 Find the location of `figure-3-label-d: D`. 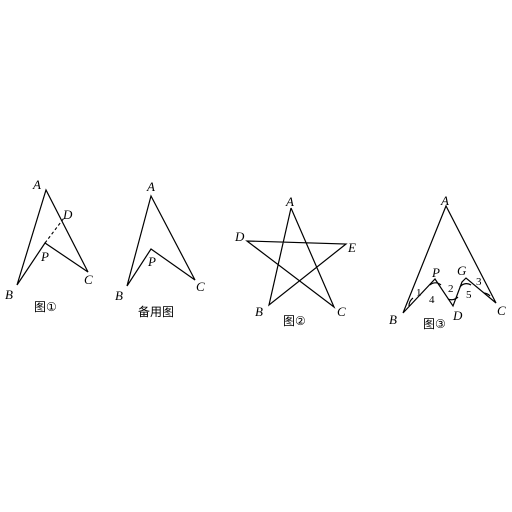

figure-3-label-d: D is located at coordinates (457, 315).